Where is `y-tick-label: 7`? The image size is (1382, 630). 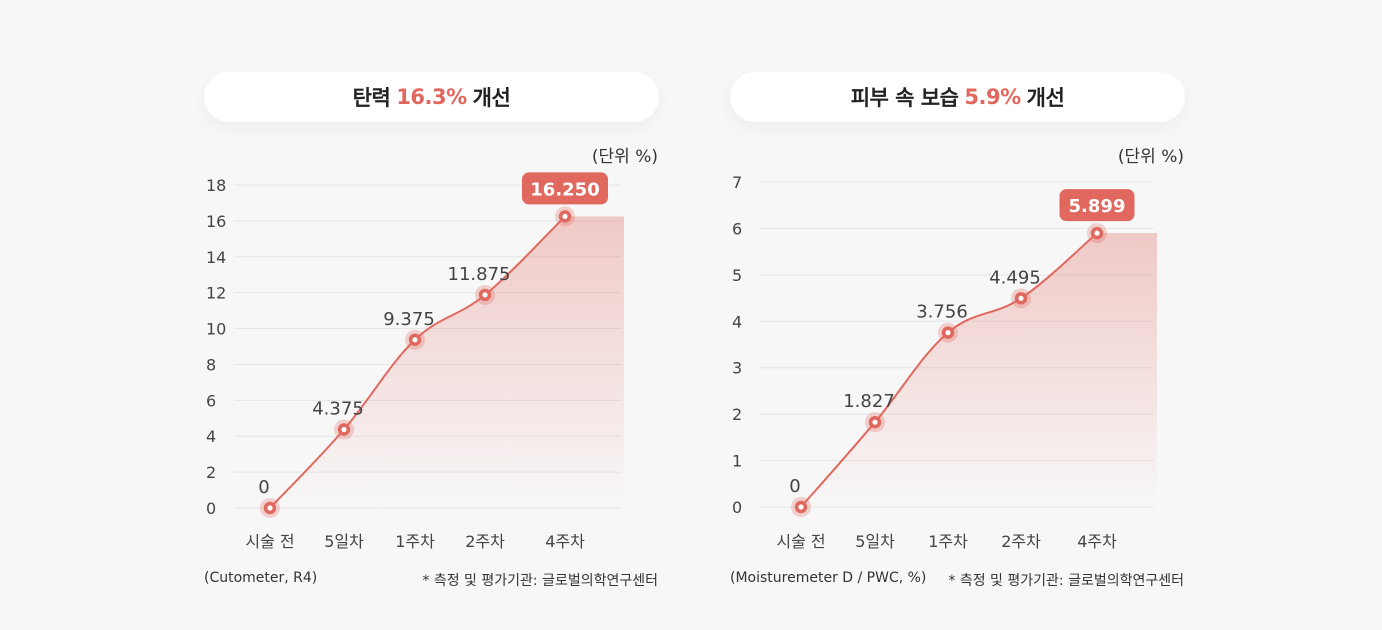
y-tick-label: 7 is located at coordinates (737, 182).